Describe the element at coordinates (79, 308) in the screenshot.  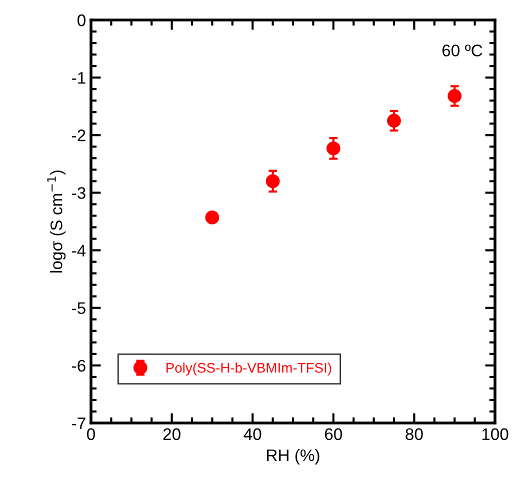
I see `y-tick-label: -5` at that location.